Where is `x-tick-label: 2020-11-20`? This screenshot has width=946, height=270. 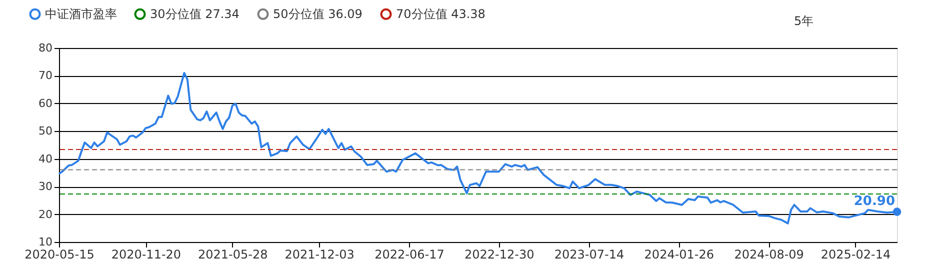
x-tick-label: 2020-11-20 is located at coordinates (146, 255).